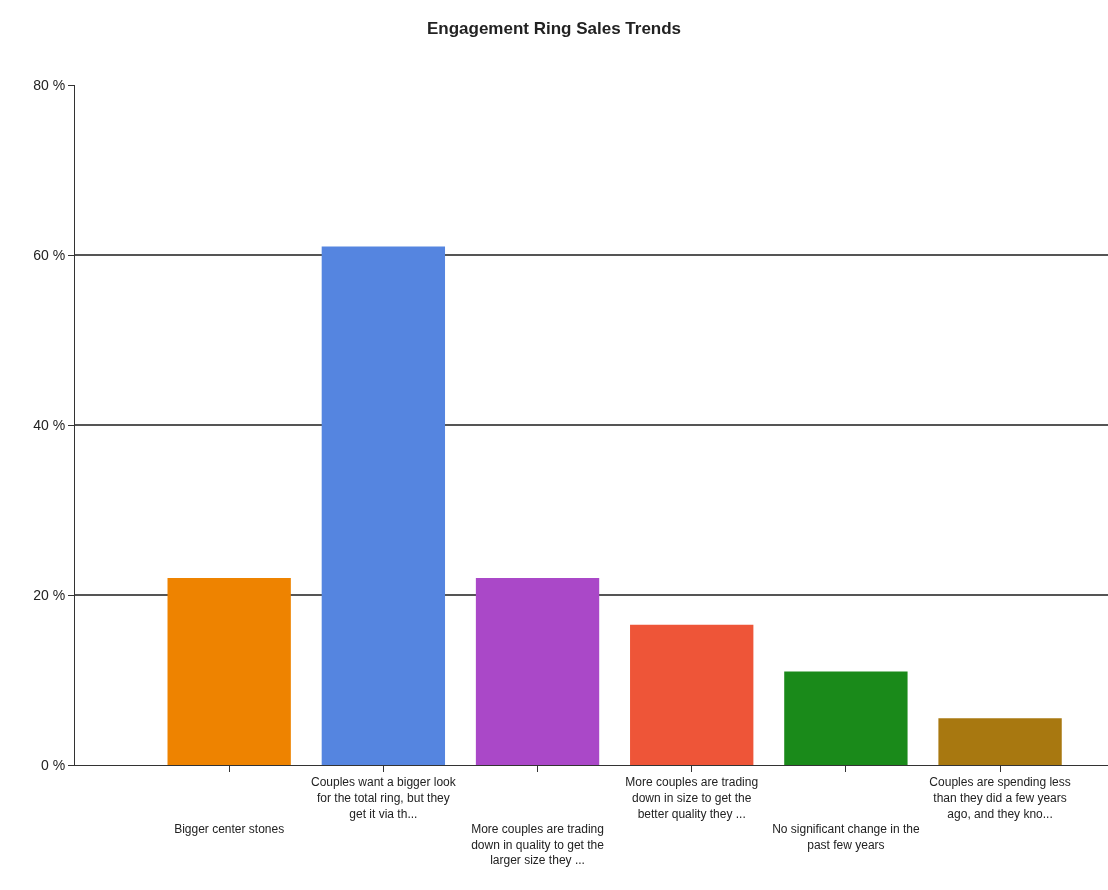  What do you see at coordinates (53, 764) in the screenshot?
I see `y-tick-label: 0 %` at bounding box center [53, 764].